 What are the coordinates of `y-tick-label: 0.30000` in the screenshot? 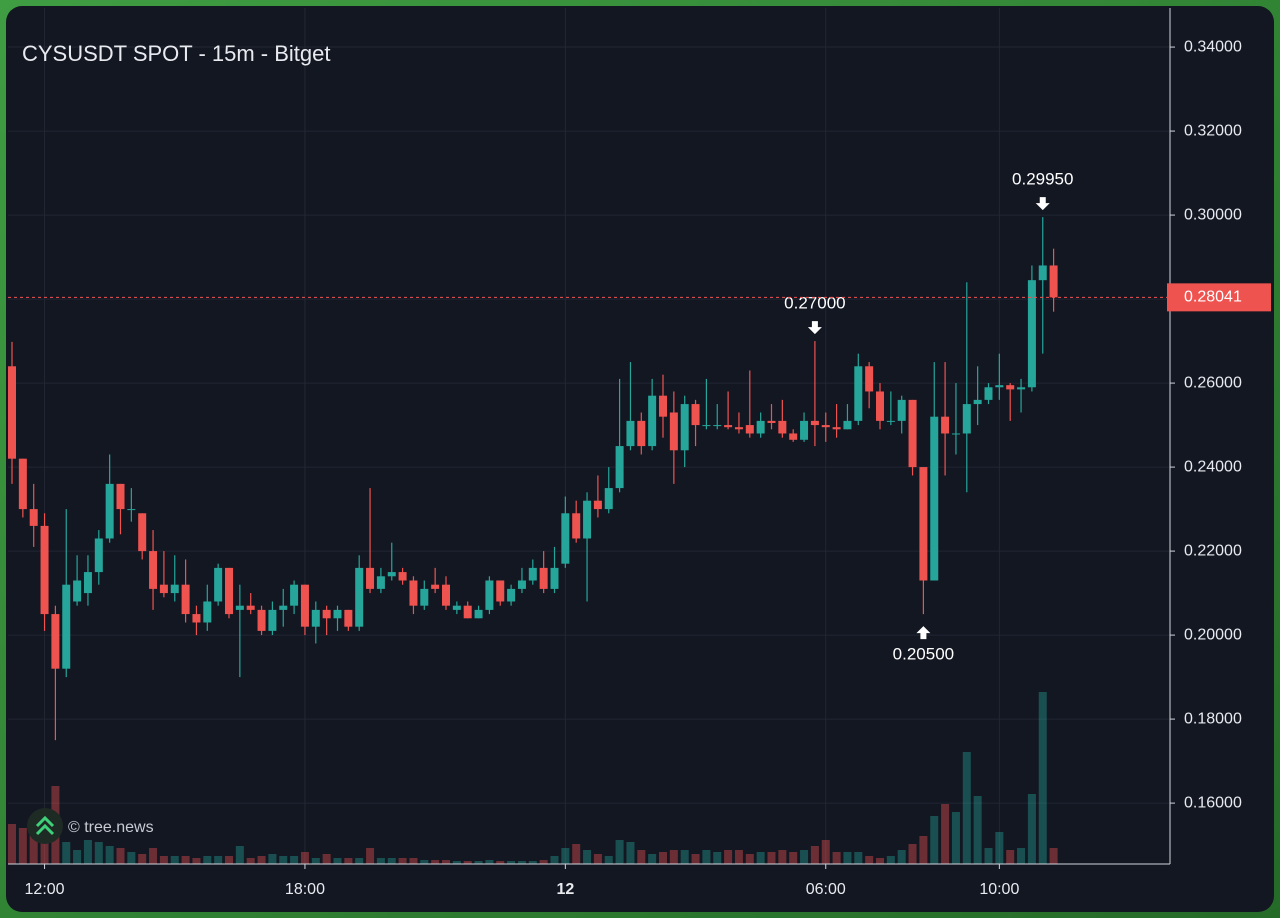 It's located at (1213, 214).